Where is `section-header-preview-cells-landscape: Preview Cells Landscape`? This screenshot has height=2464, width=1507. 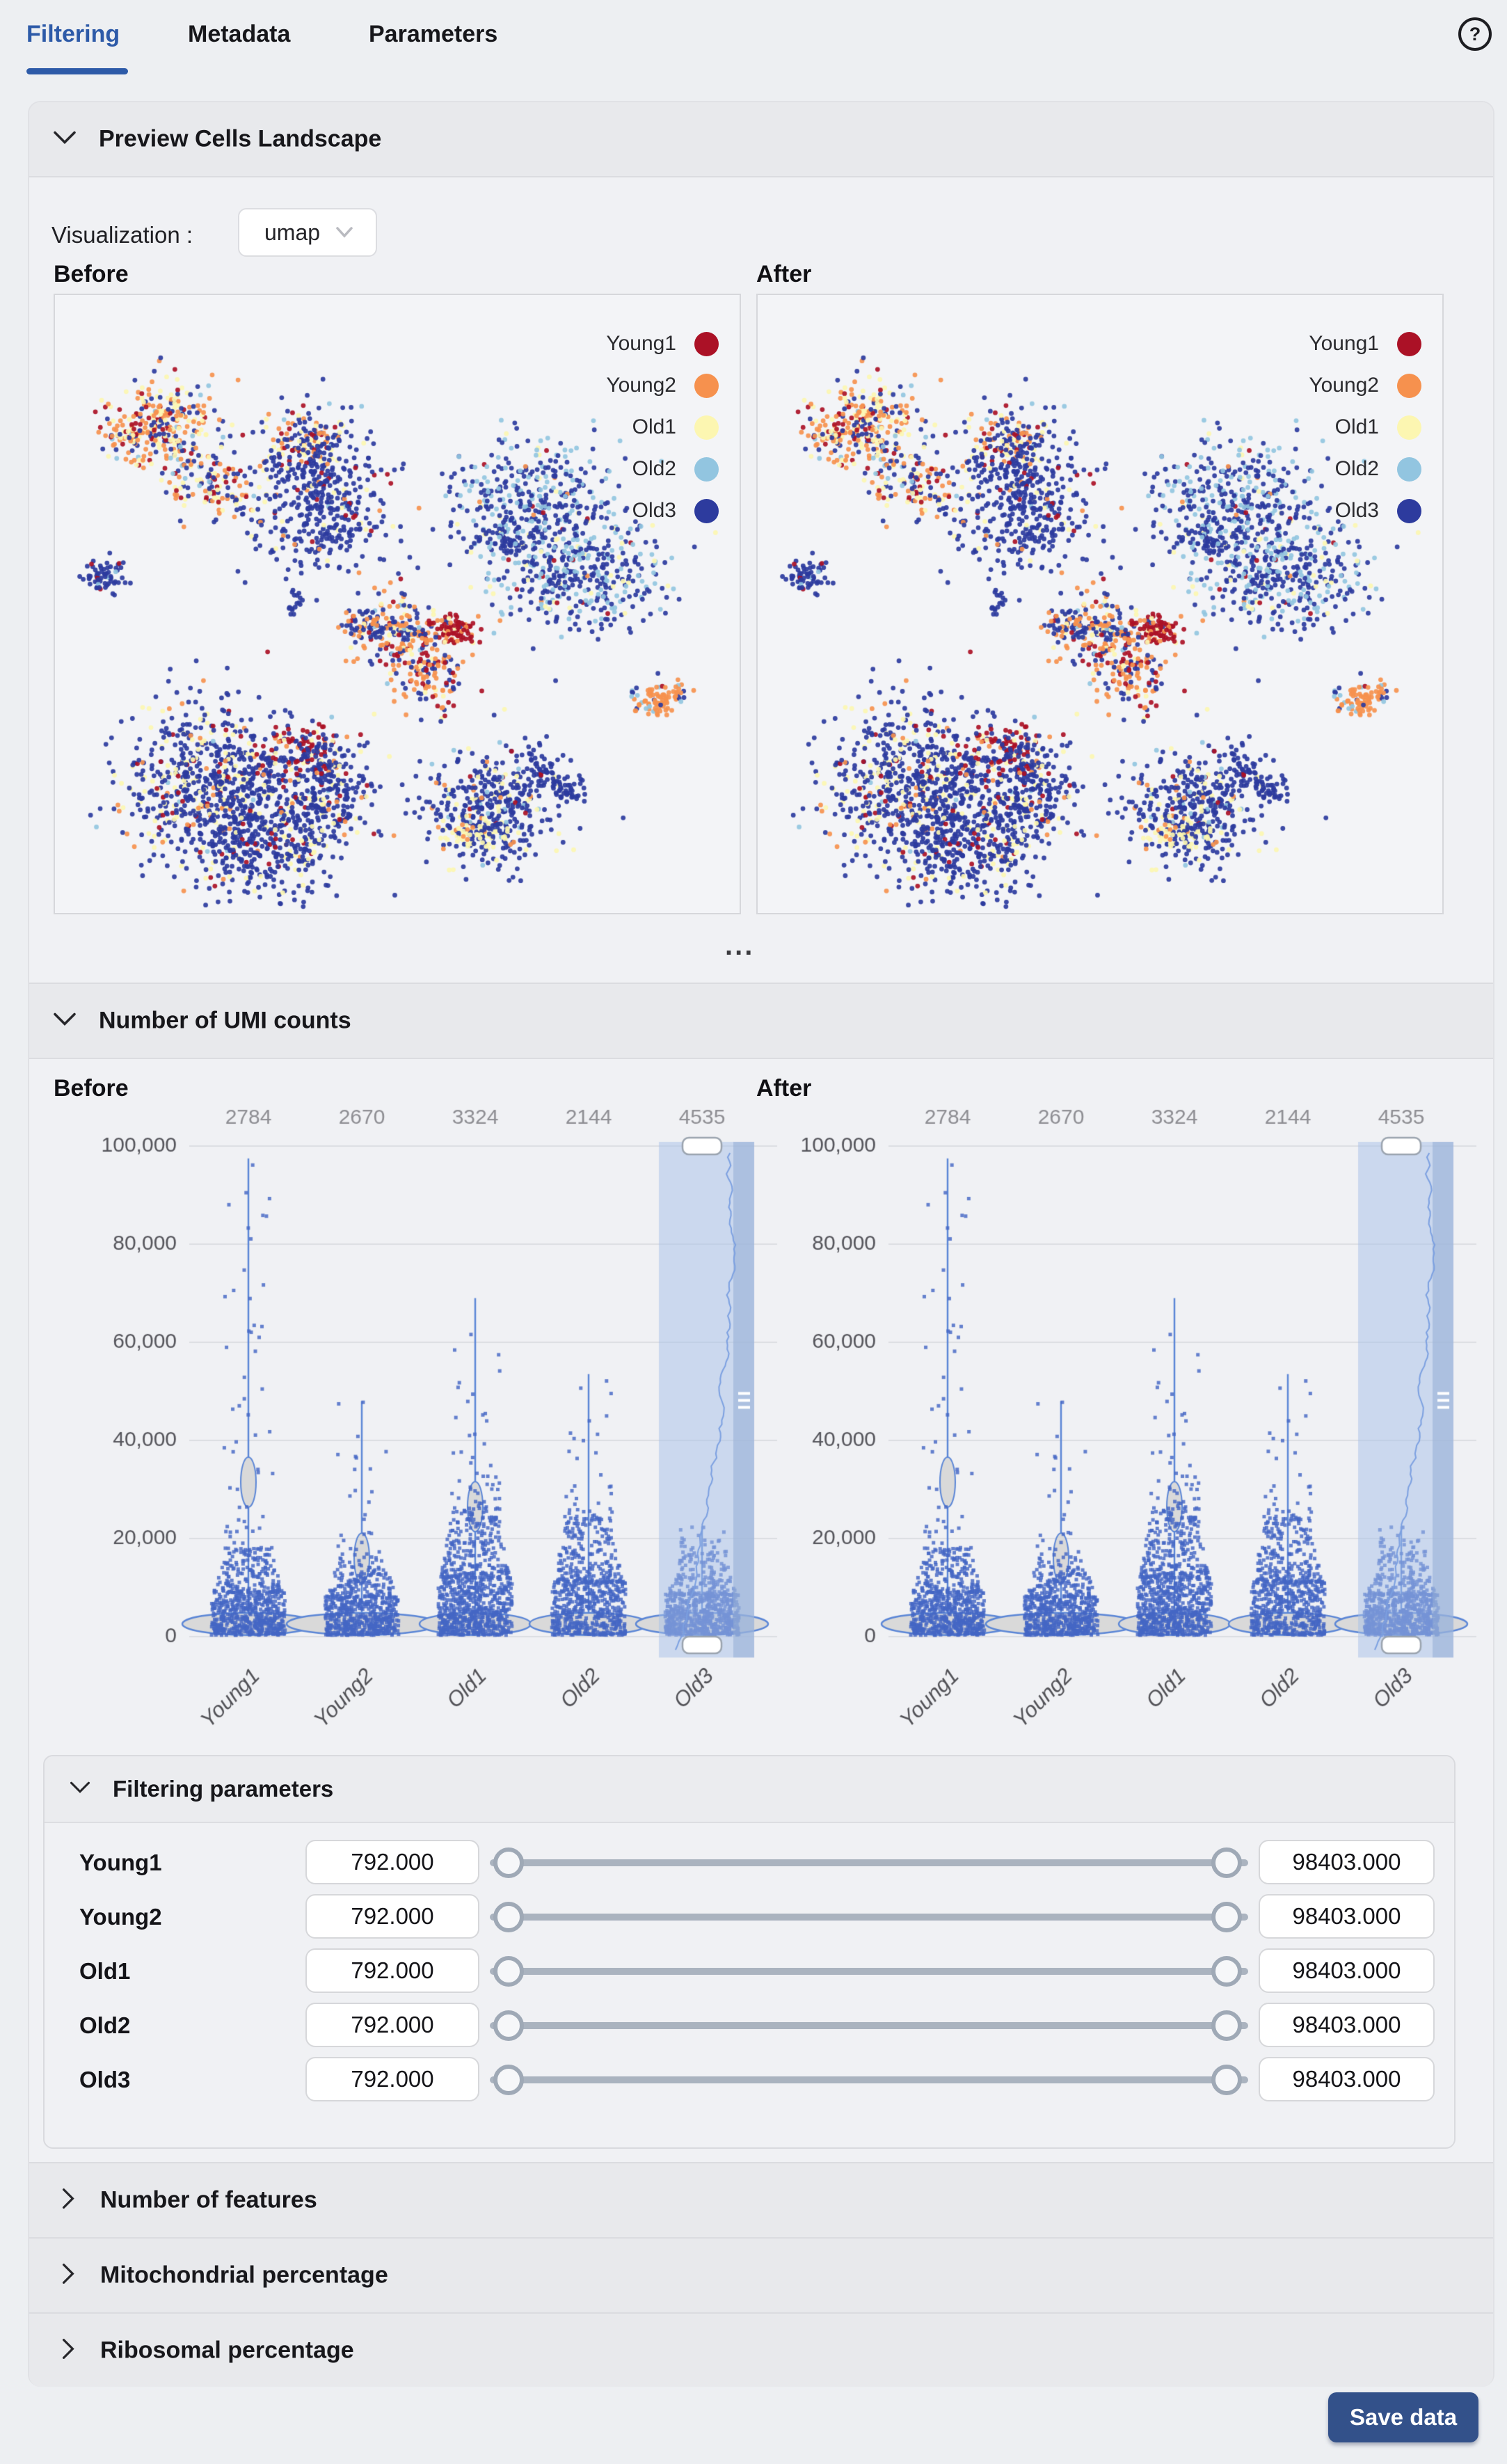 section-header-preview-cells-landscape: Preview Cells Landscape is located at coordinates (761, 139).